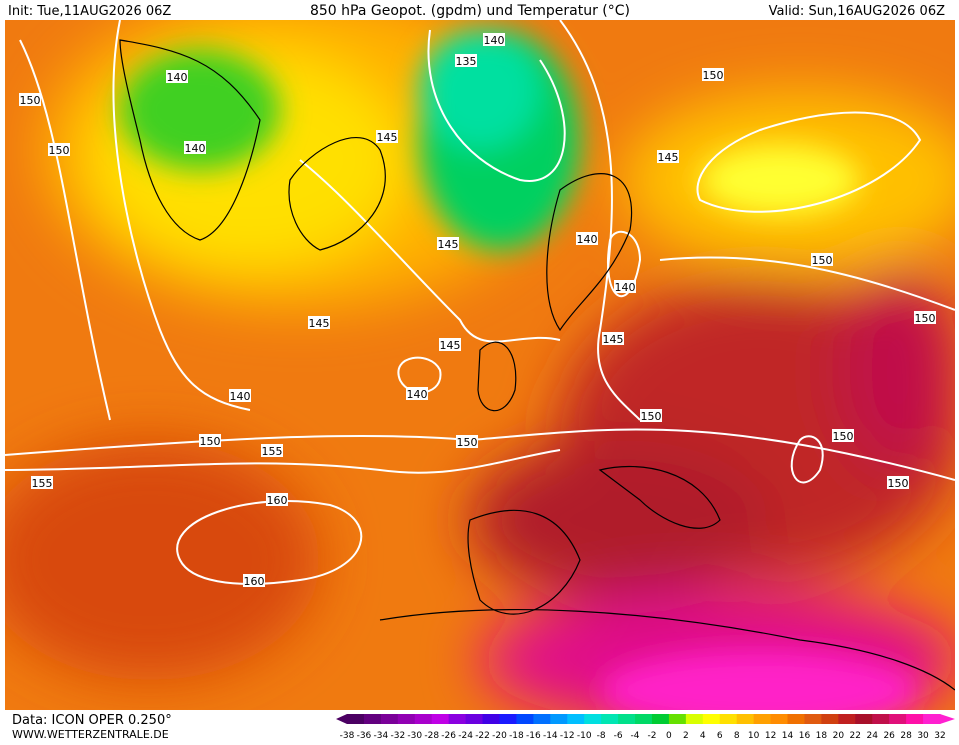 The width and height of the screenshot is (959, 745). I want to click on colorbar-tick-label: 16, so click(805, 736).